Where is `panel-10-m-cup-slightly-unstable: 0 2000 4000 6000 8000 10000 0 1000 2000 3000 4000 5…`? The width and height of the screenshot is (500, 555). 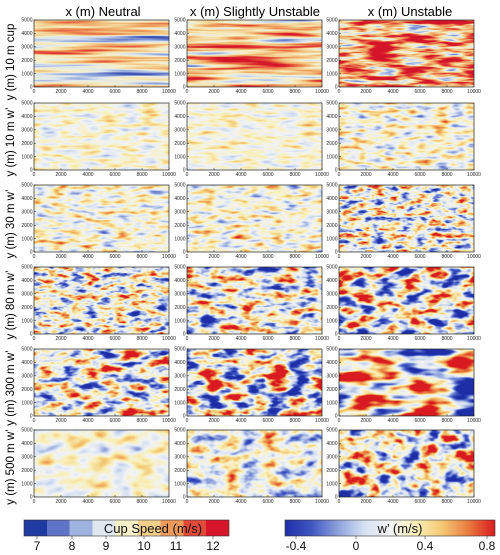 panel-10-m-cup-slightly-unstable: 0 2000 4000 6000 8000 10000 0 1000 2000 3000 4000 5… is located at coordinates (251, 56).